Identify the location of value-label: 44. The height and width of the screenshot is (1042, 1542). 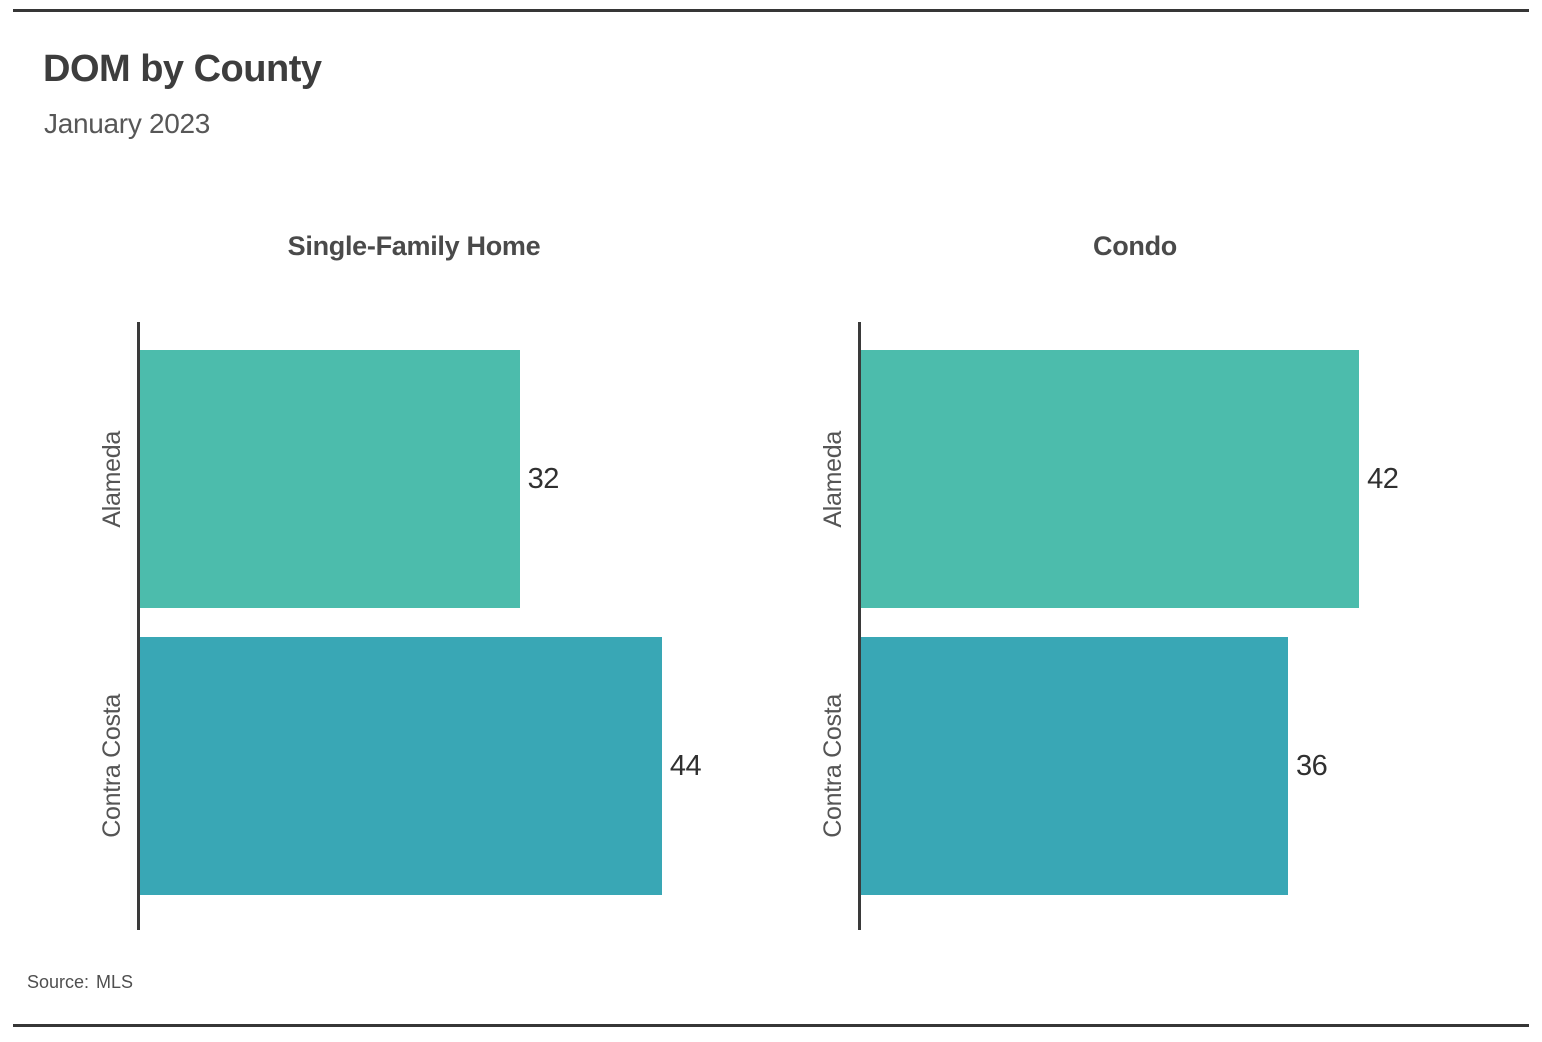
(685, 765).